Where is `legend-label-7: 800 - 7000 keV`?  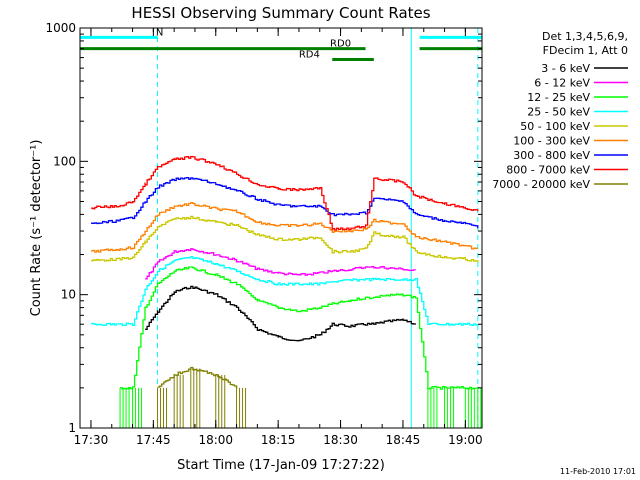
legend-label-7: 800 - 7000 keV is located at coordinates (548, 170).